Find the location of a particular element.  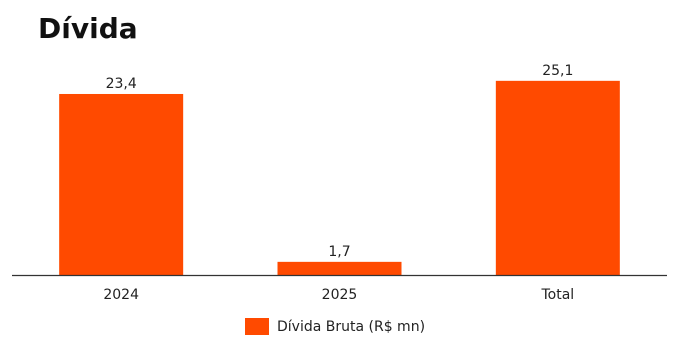

data-label-2024: 23,4 is located at coordinates (121, 84).